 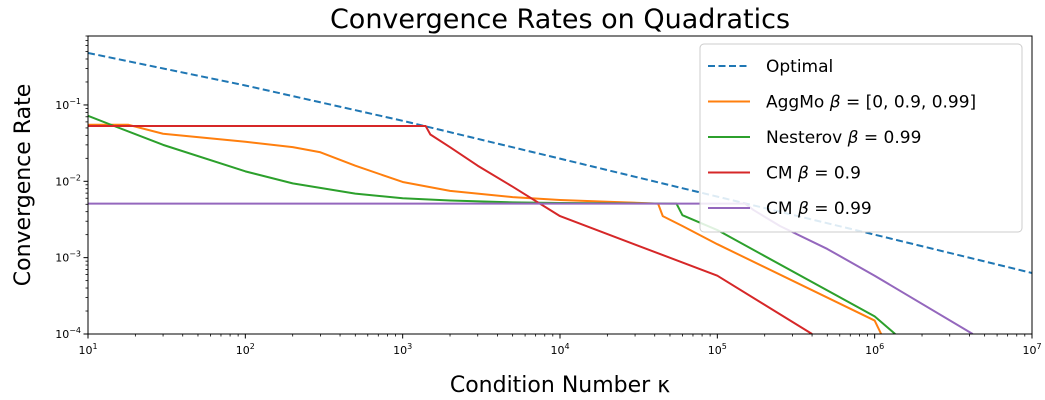 I want to click on legend-label-2: Nesterov β = 0.99, so click(x=843, y=138).